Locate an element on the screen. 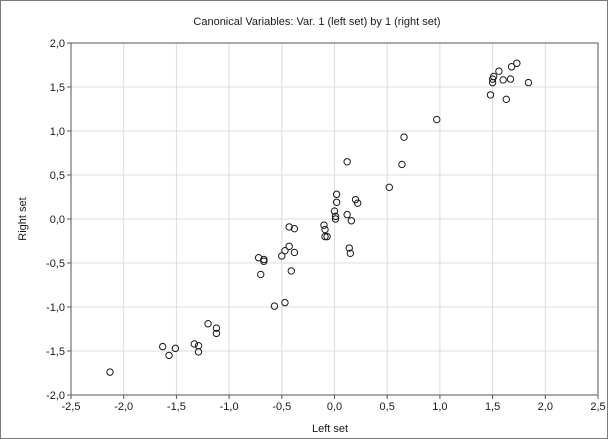 This screenshot has width=608, height=439. x-tick-label: 1,0 is located at coordinates (439, 407).